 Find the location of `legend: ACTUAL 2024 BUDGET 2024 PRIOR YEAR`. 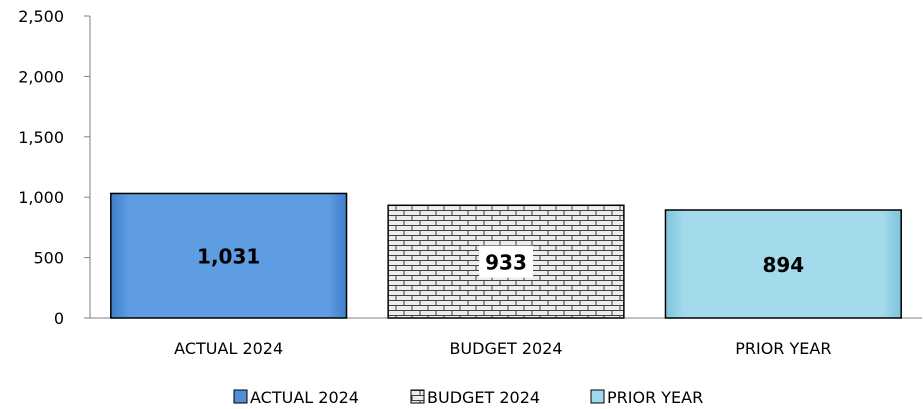

legend: ACTUAL 2024 BUDGET 2024 PRIOR YEAR is located at coordinates (468, 397).